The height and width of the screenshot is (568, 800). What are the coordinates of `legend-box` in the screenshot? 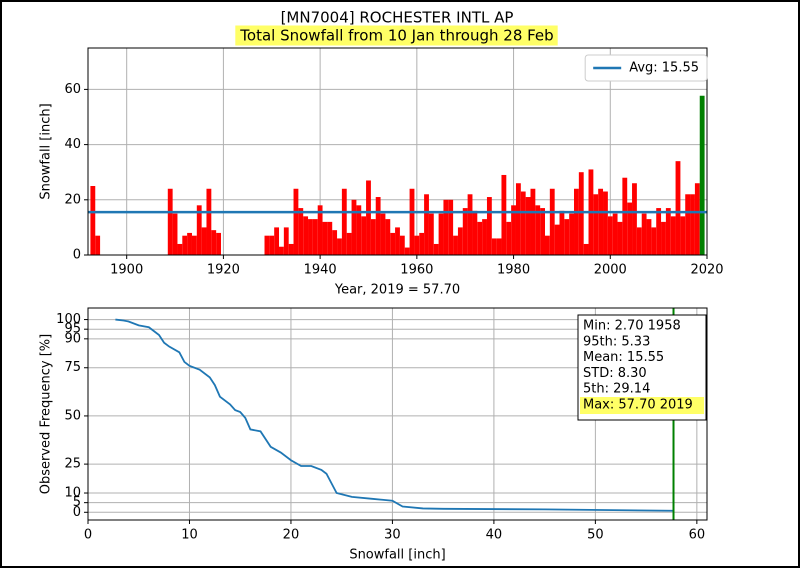 It's located at (646, 68).